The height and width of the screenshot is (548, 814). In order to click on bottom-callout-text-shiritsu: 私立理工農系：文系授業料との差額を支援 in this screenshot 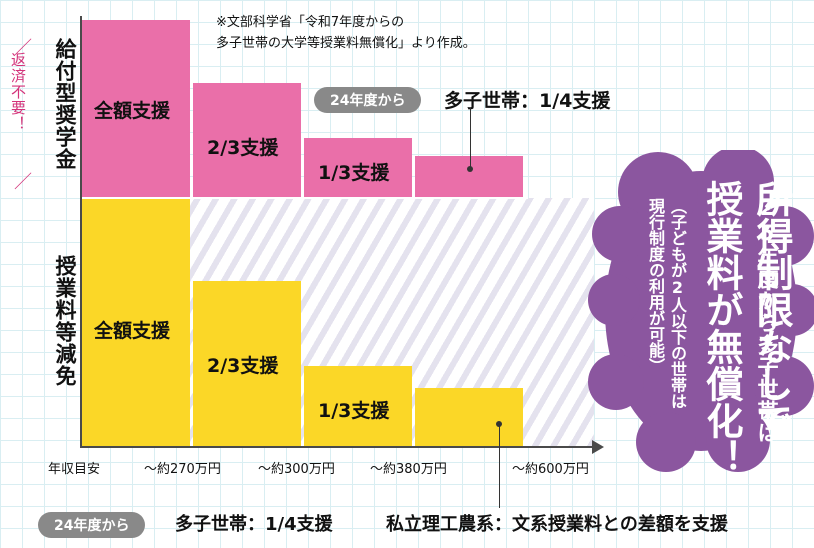, I will do `click(557, 524)`.